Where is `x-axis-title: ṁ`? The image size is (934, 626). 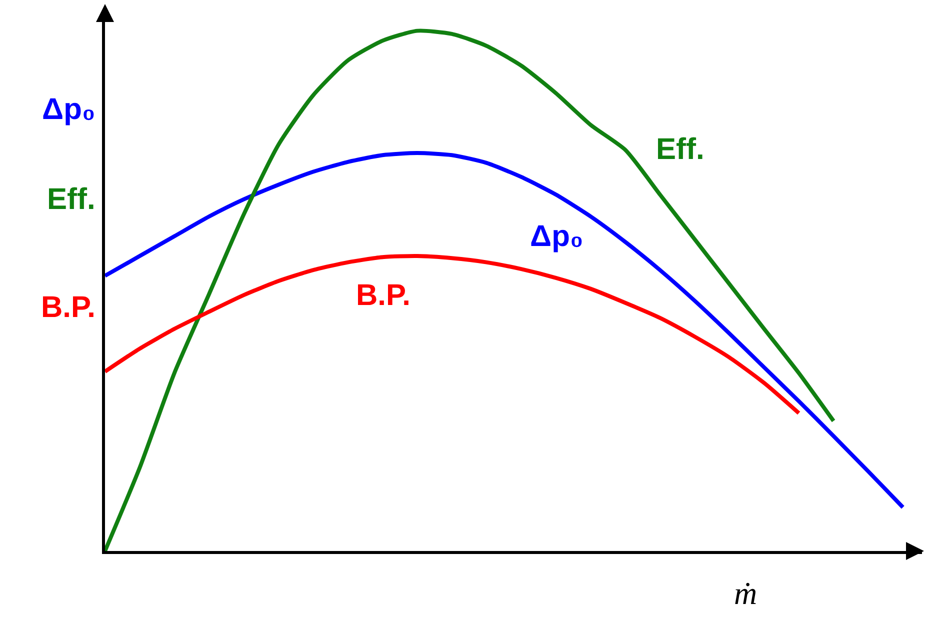 x-axis-title: ṁ is located at coordinates (746, 593).